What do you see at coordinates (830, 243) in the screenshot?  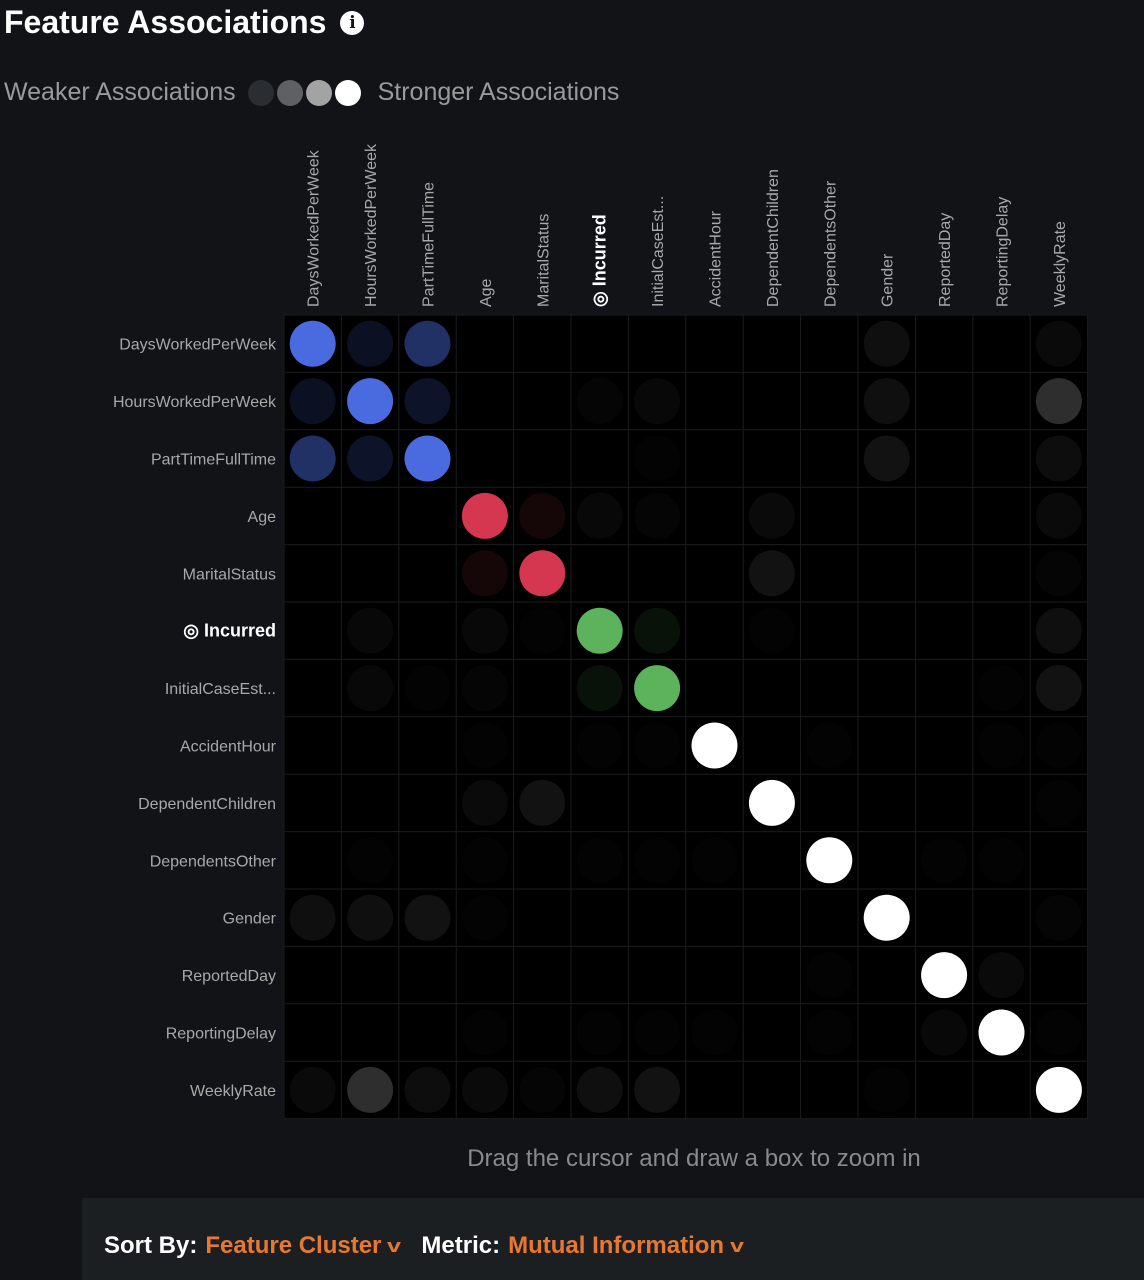 I see `column-label: DependentsOther` at bounding box center [830, 243].